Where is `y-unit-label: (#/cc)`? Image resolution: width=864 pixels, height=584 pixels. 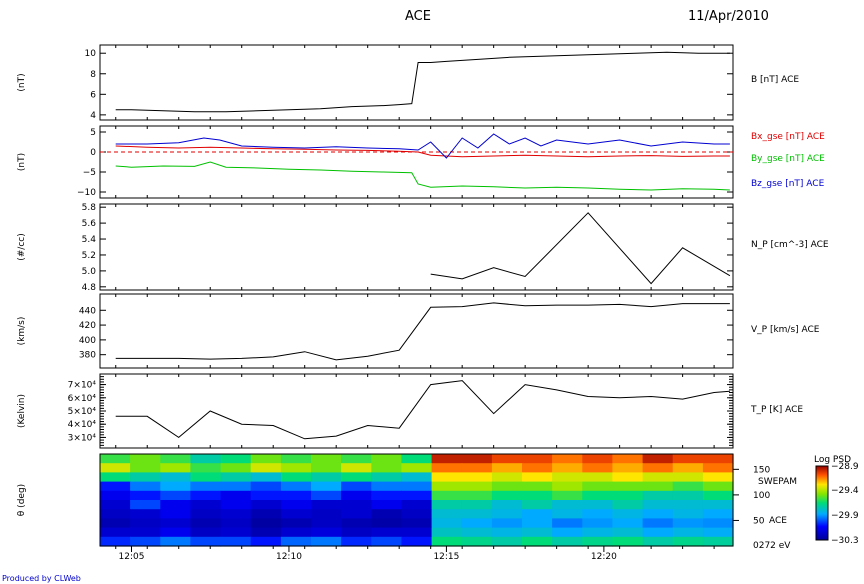
y-unit-label: (#/cc) is located at coordinates (22, 247).